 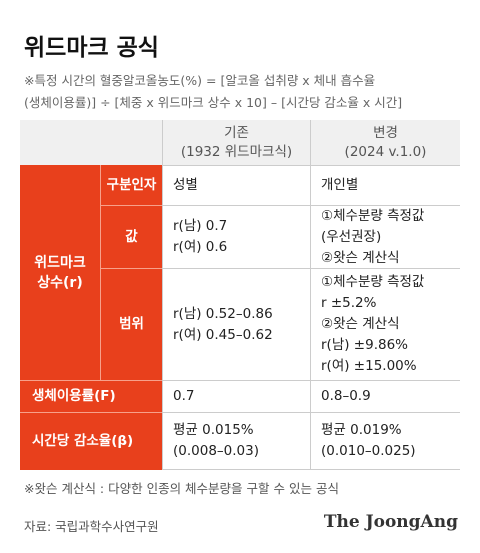 What do you see at coordinates (223, 313) in the screenshot?
I see `cell-text: r(남) 0.52–0.86` at bounding box center [223, 313].